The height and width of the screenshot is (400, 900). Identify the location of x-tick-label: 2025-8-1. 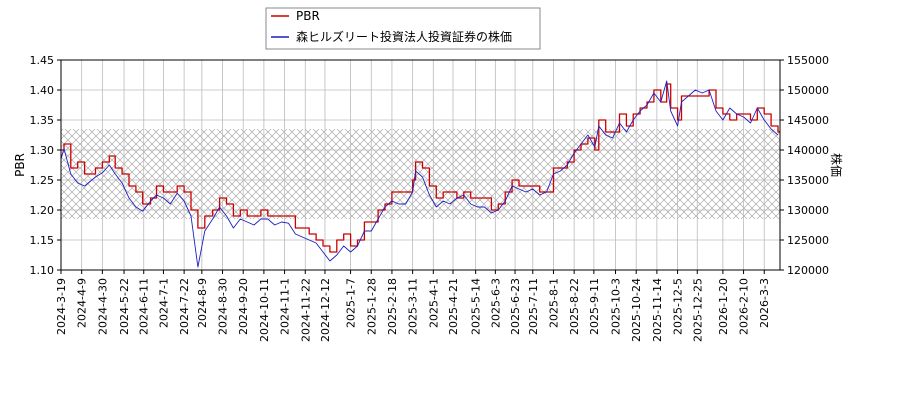
(553, 303).